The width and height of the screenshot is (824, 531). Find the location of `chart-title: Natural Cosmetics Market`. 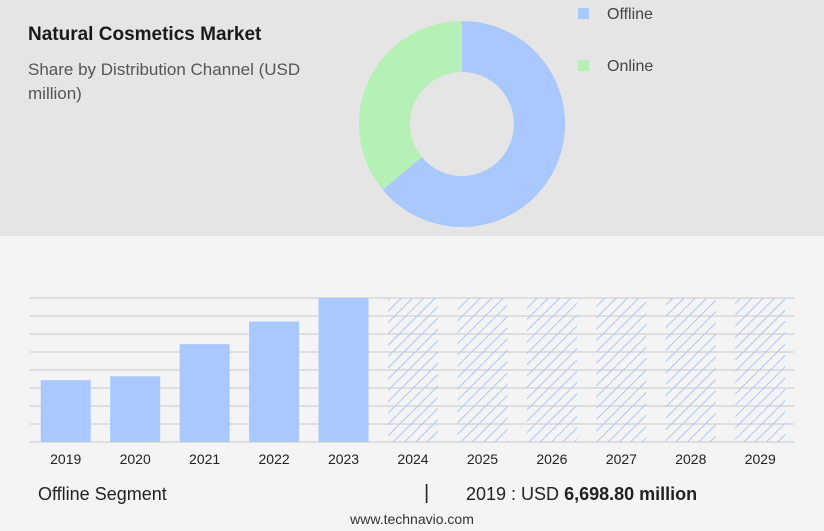

chart-title: Natural Cosmetics Market is located at coordinates (145, 34).